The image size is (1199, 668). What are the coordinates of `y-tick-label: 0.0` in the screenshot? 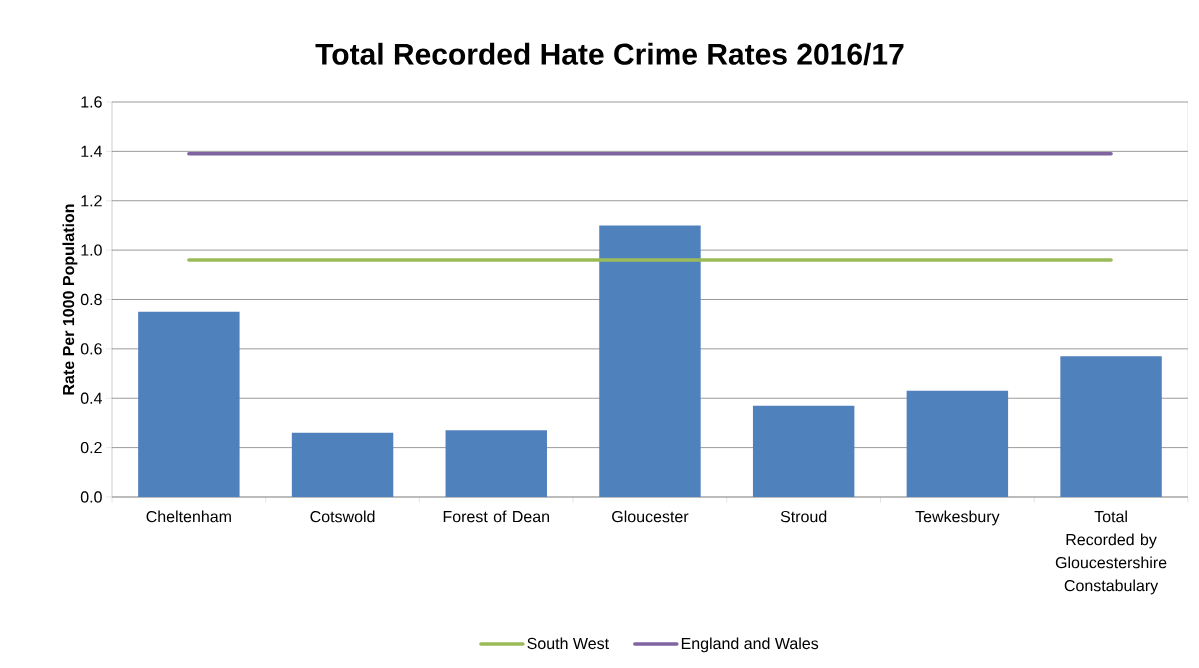 It's located at (91, 497).